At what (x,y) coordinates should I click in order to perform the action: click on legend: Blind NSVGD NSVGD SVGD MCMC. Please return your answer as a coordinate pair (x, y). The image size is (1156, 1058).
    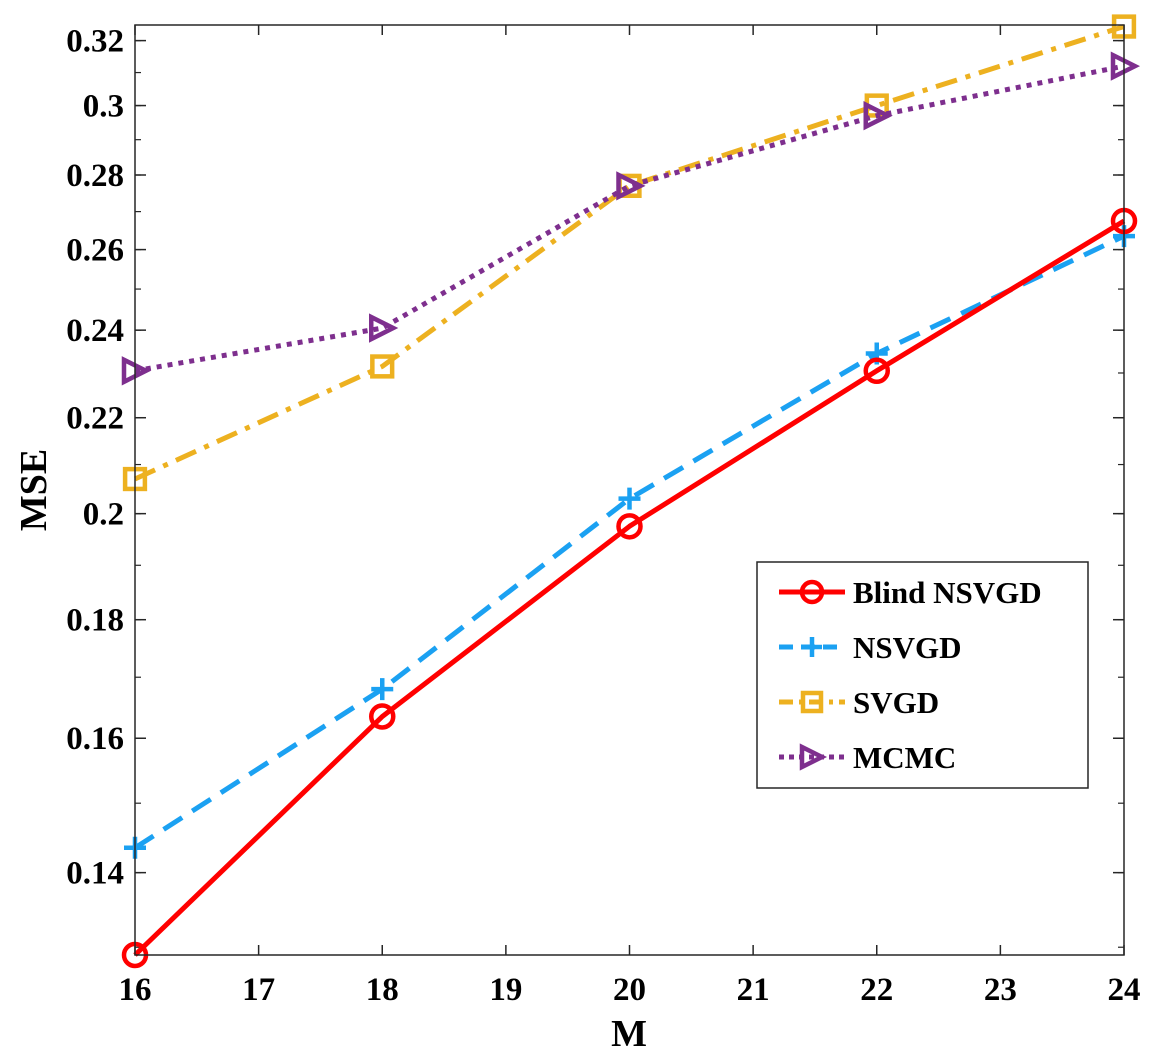
    Looking at the image, I should click on (922, 675).